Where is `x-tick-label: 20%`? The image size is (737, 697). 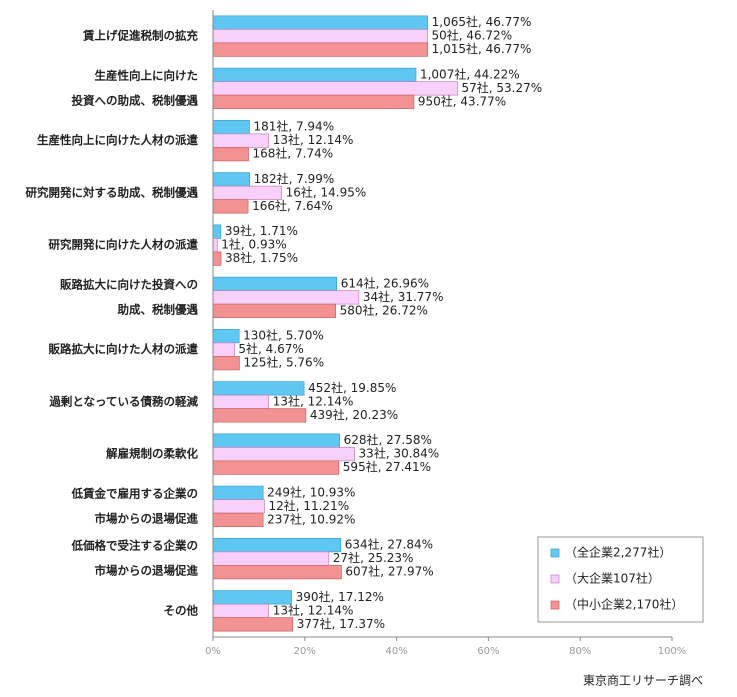 x-tick-label: 20% is located at coordinates (305, 651).